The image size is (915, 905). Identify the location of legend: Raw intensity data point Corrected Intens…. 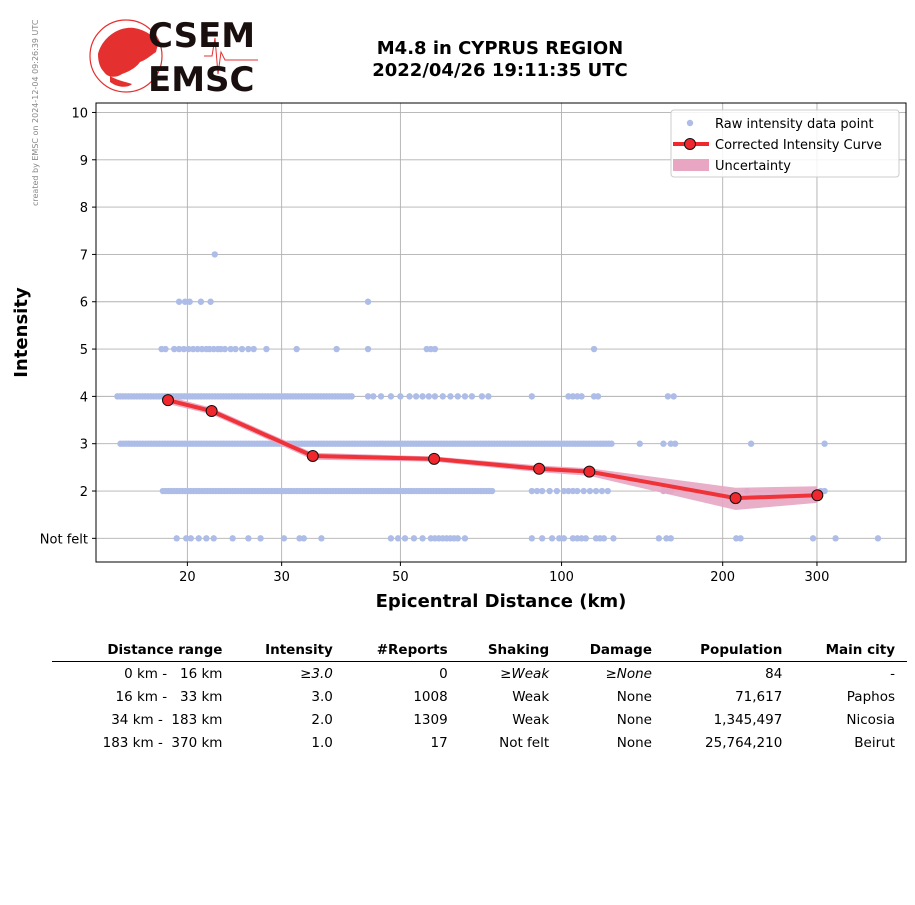
(785, 143).